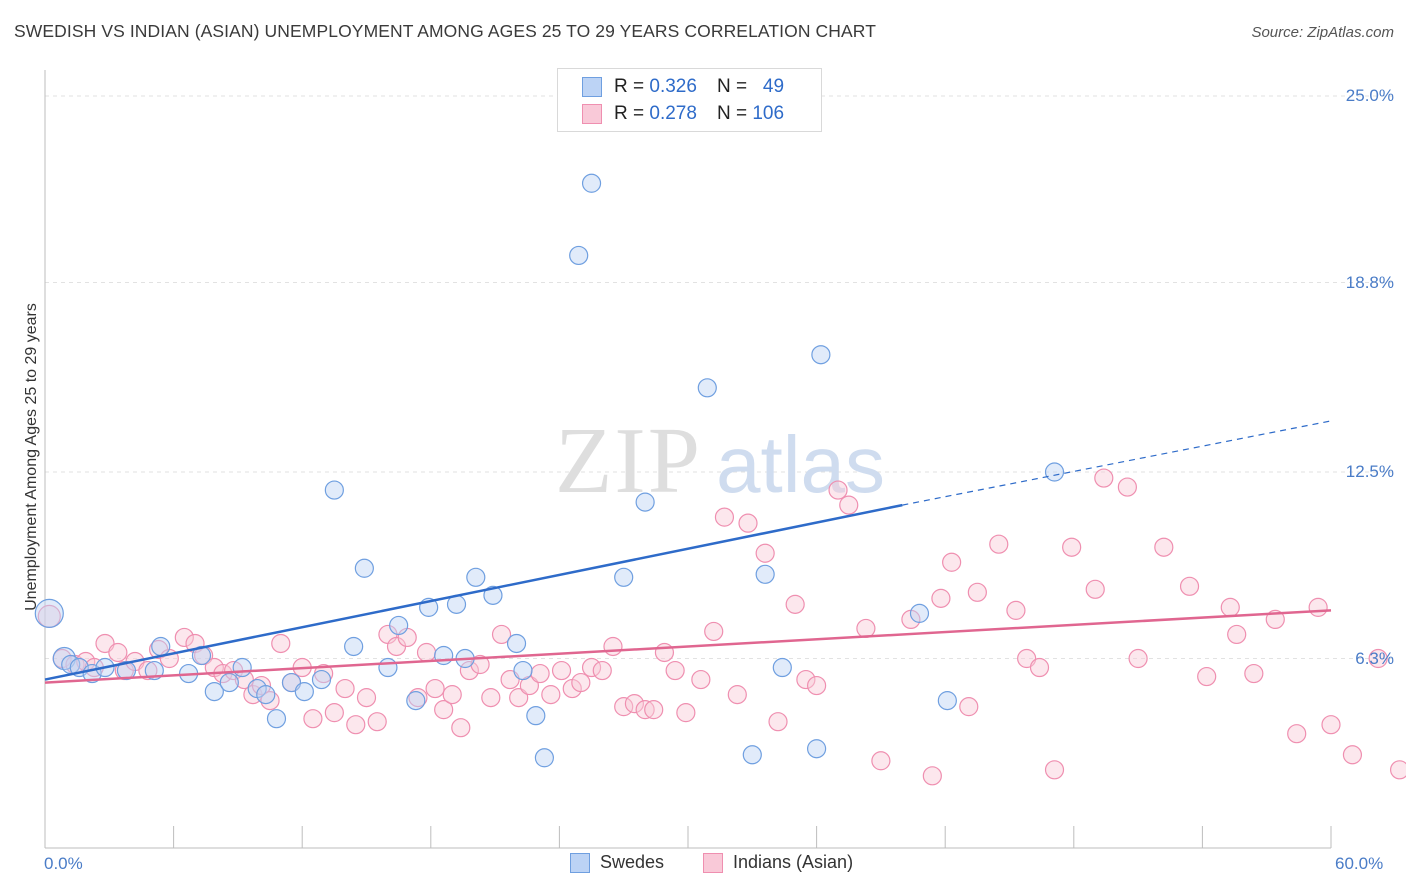  Describe the element at coordinates (1369, 472) in the screenshot. I see `y-tick-label: 12.5%` at that location.